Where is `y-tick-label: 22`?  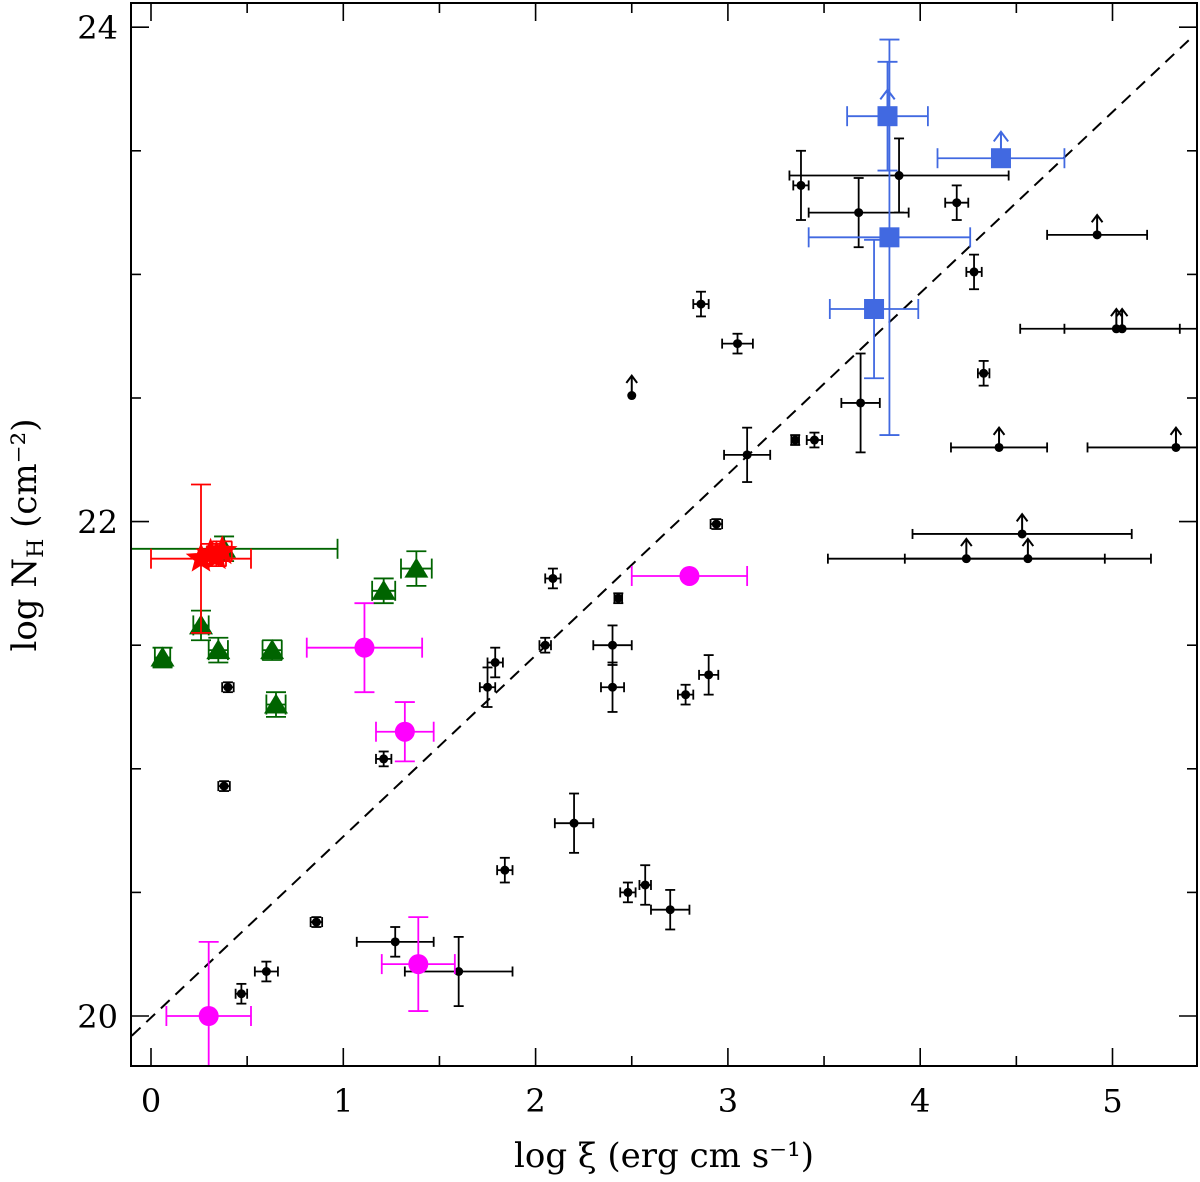 y-tick-label: 22 is located at coordinates (97, 523).